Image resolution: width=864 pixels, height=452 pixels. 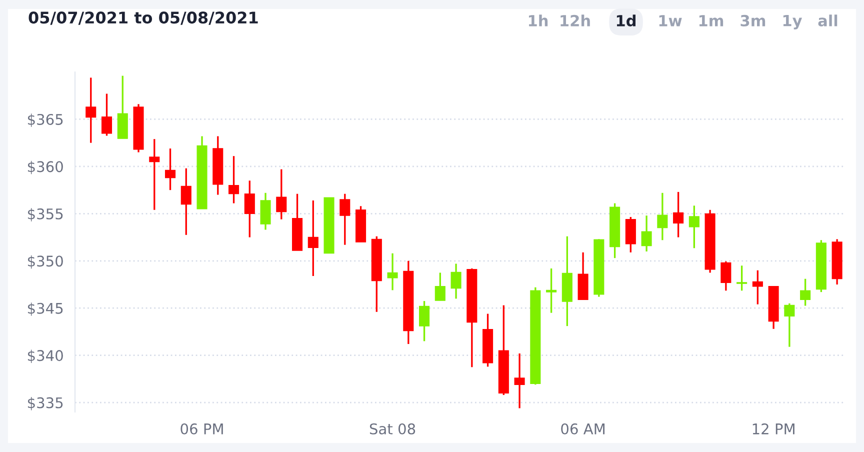 I want to click on y-tick-label: $365, so click(x=45, y=120).